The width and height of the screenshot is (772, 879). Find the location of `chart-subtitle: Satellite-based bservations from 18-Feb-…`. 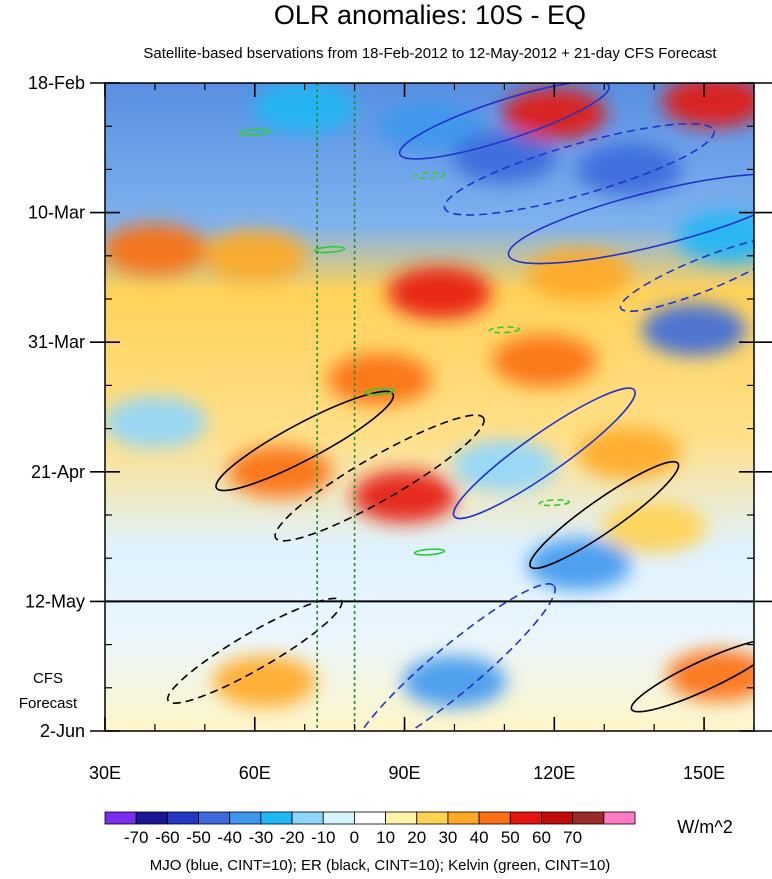

chart-subtitle: Satellite-based bservations from 18-Feb-… is located at coordinates (430, 53).